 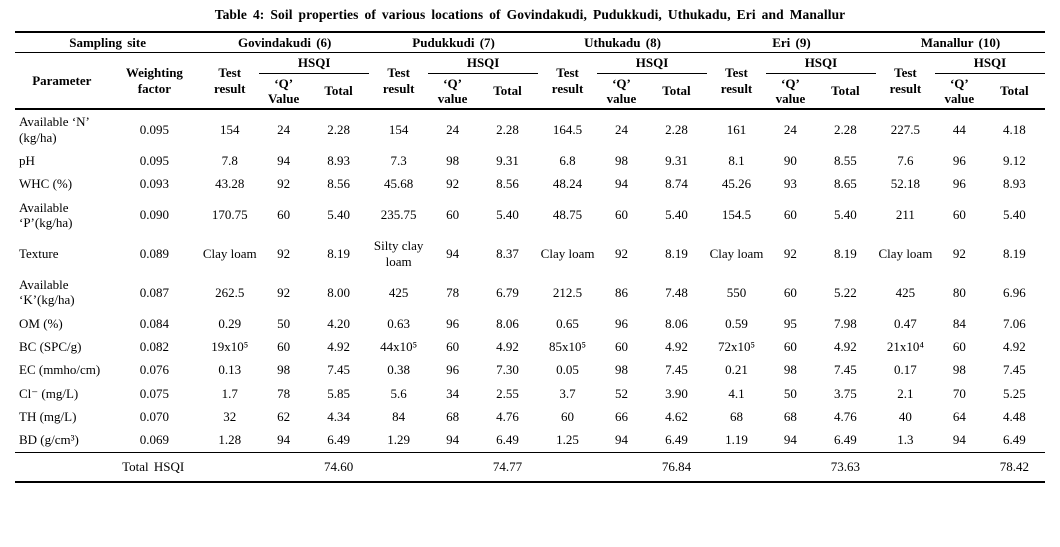 What do you see at coordinates (567, 184) in the screenshot?
I see `value-cell: 48.24` at bounding box center [567, 184].